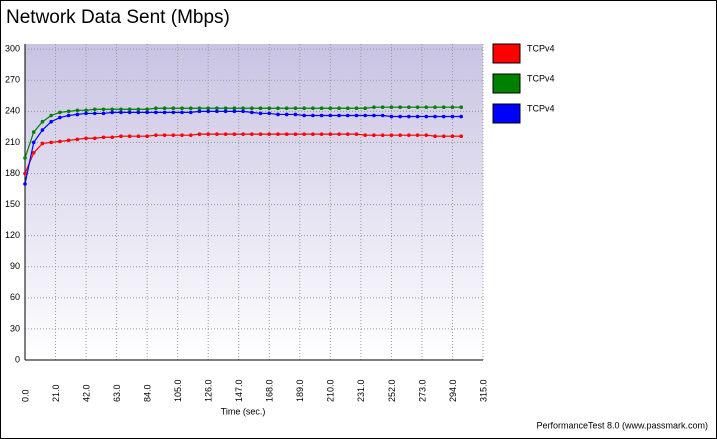 The width and height of the screenshot is (717, 439). I want to click on x-tick-label: 84.0, so click(148, 393).